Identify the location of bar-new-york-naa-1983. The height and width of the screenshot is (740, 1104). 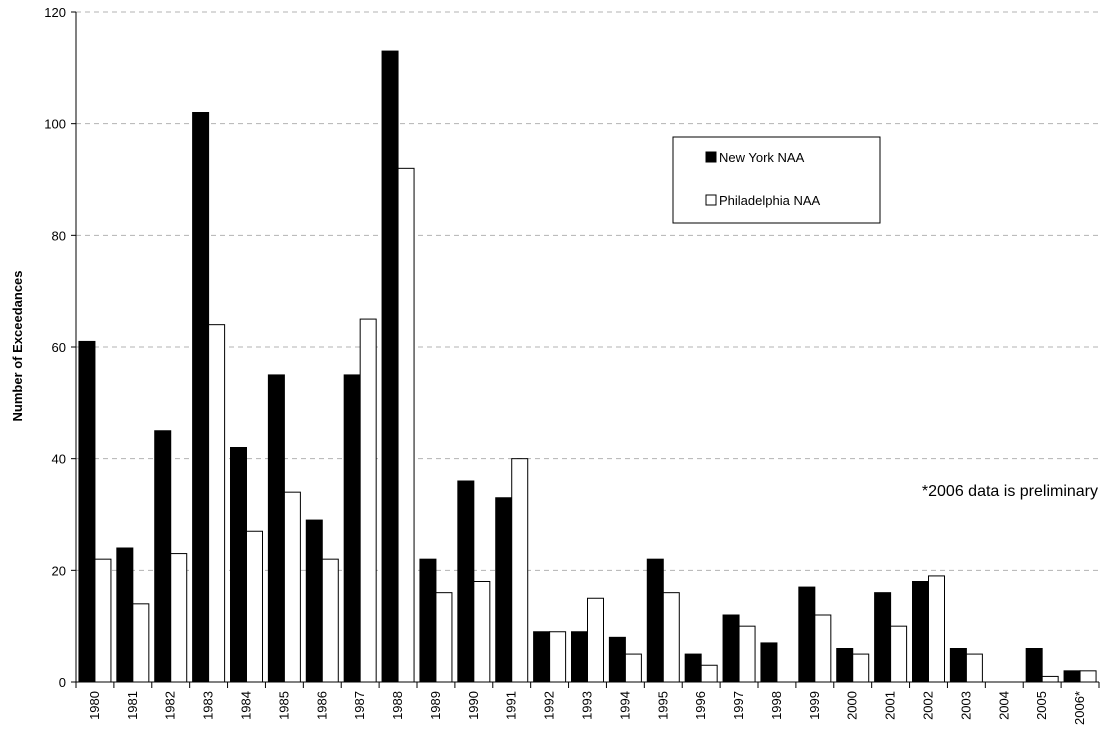
(201, 397).